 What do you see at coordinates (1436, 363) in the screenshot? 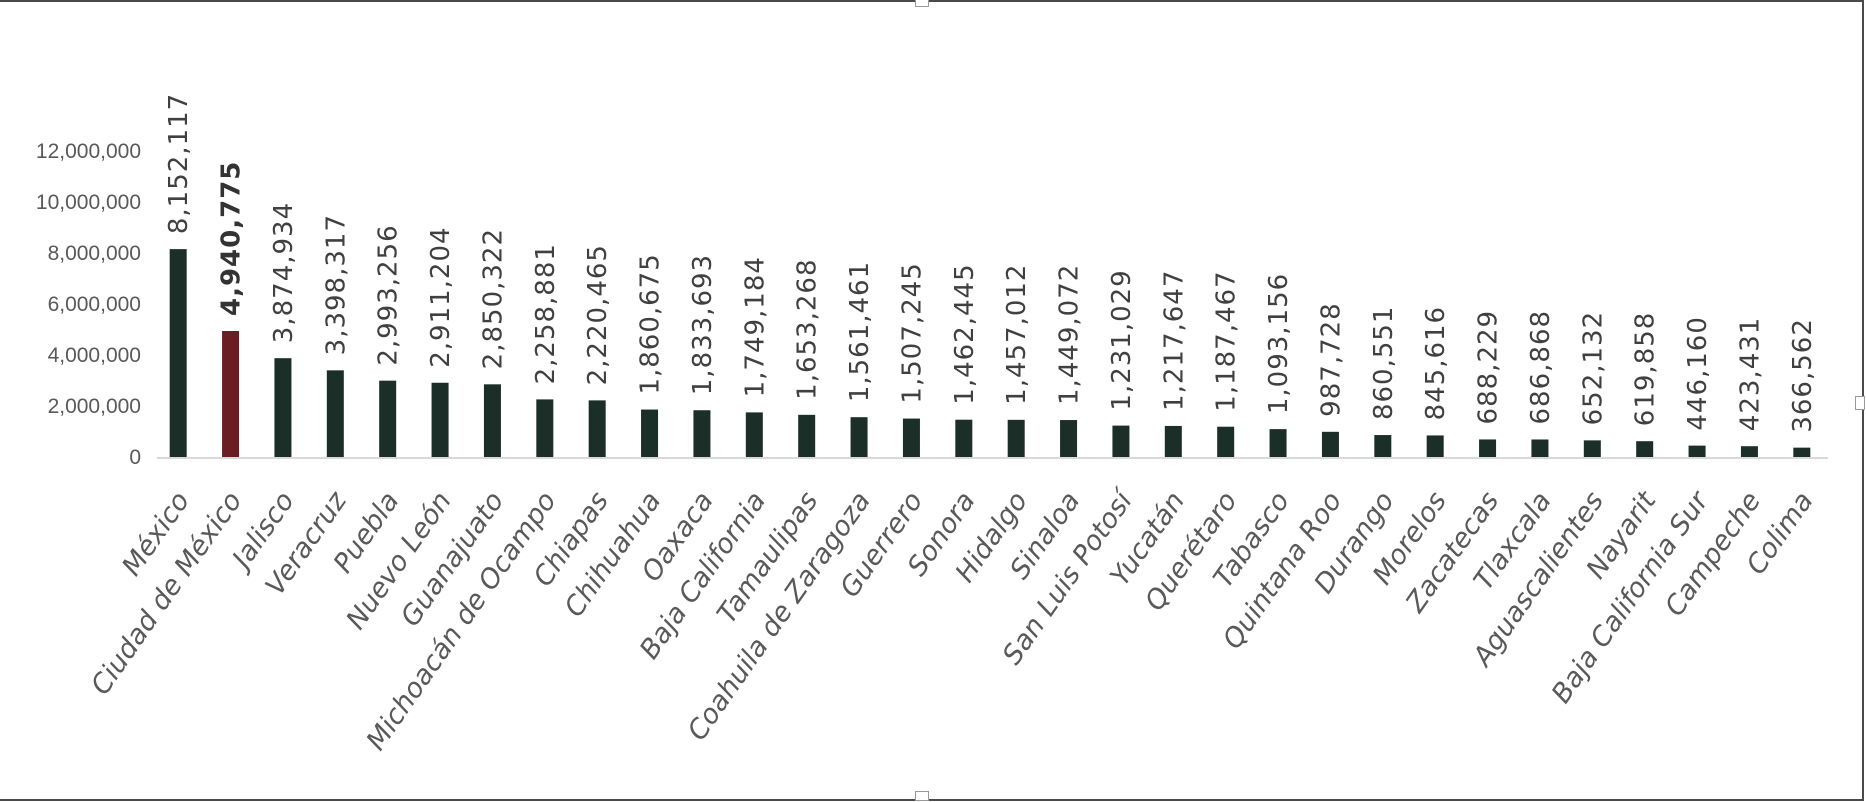
I see `data-label: 845,616` at bounding box center [1436, 363].